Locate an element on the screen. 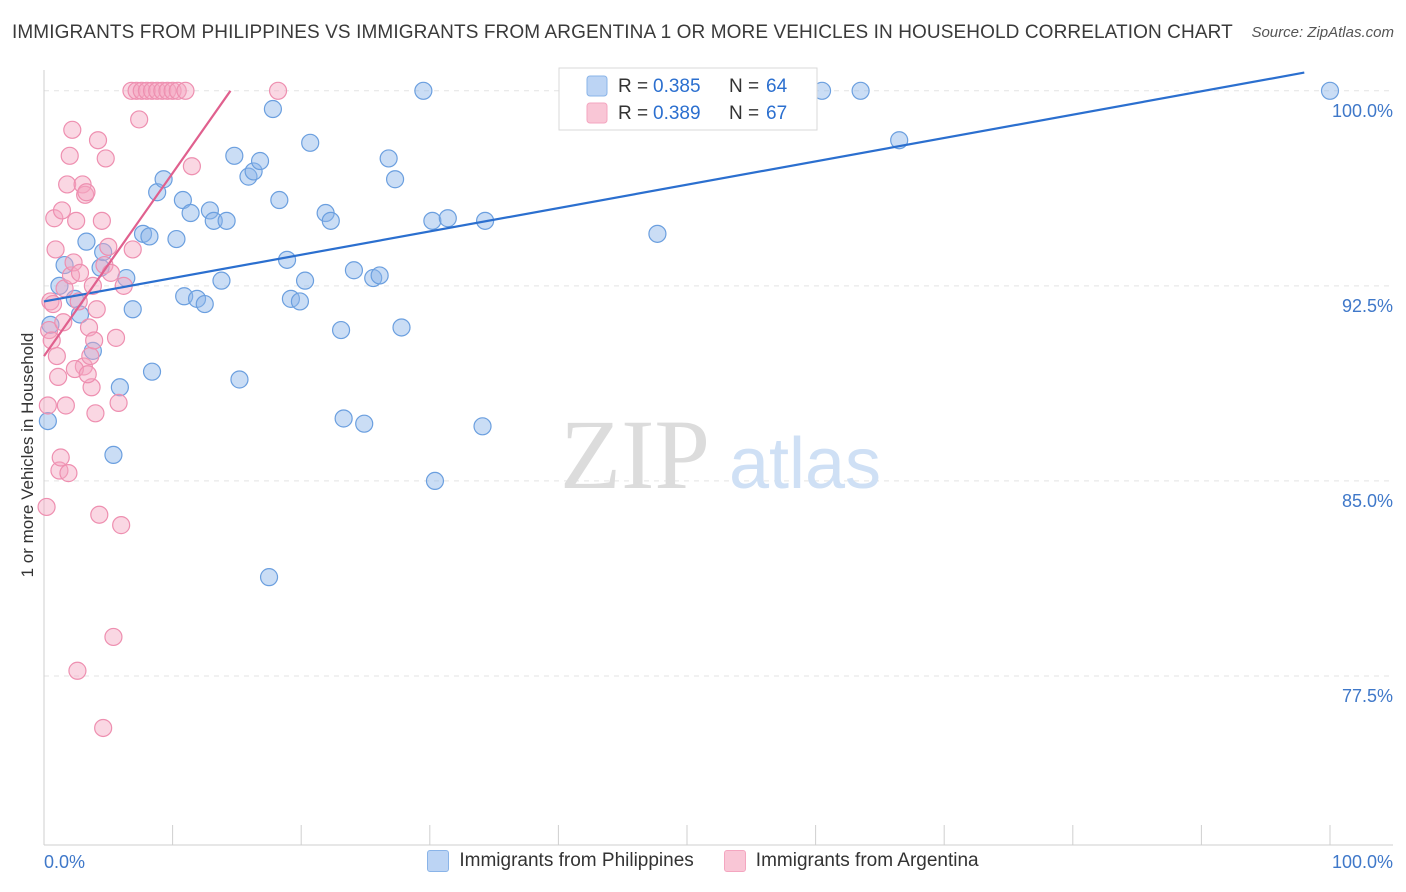 The height and width of the screenshot is (892, 1406). stats-r-label-argentina: R = is located at coordinates (633, 113).